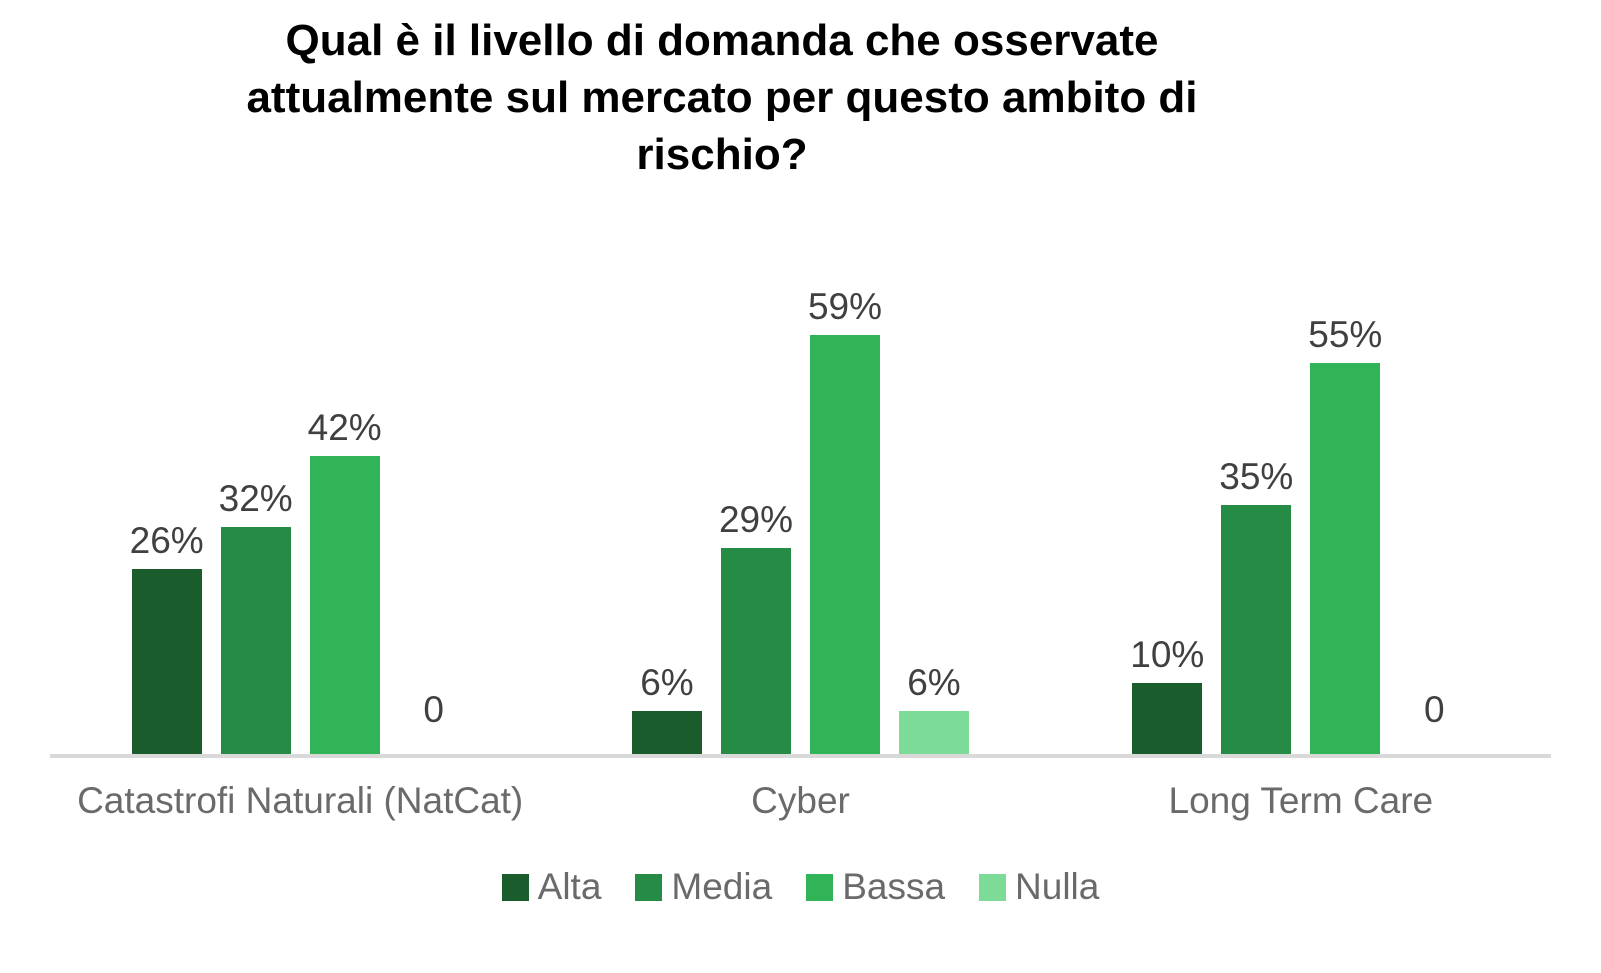 The width and height of the screenshot is (1601, 973). Describe the element at coordinates (344, 605) in the screenshot. I see `bar-bassa-catastrofi-naturali-natcat` at that location.